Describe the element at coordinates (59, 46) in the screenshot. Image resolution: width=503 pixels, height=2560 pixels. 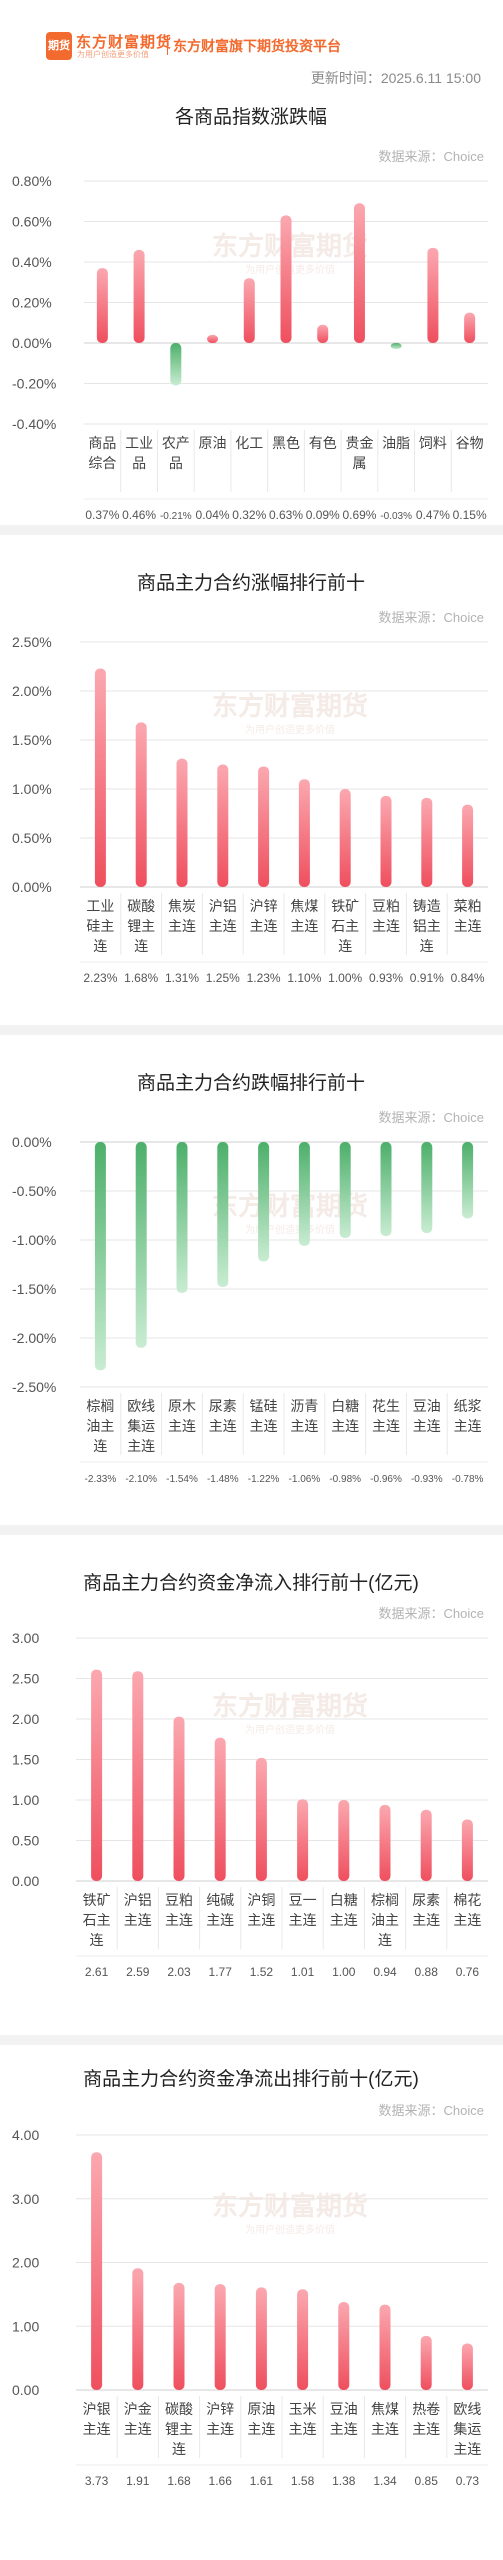
I see `logo-badge-icon: 期货` at that location.